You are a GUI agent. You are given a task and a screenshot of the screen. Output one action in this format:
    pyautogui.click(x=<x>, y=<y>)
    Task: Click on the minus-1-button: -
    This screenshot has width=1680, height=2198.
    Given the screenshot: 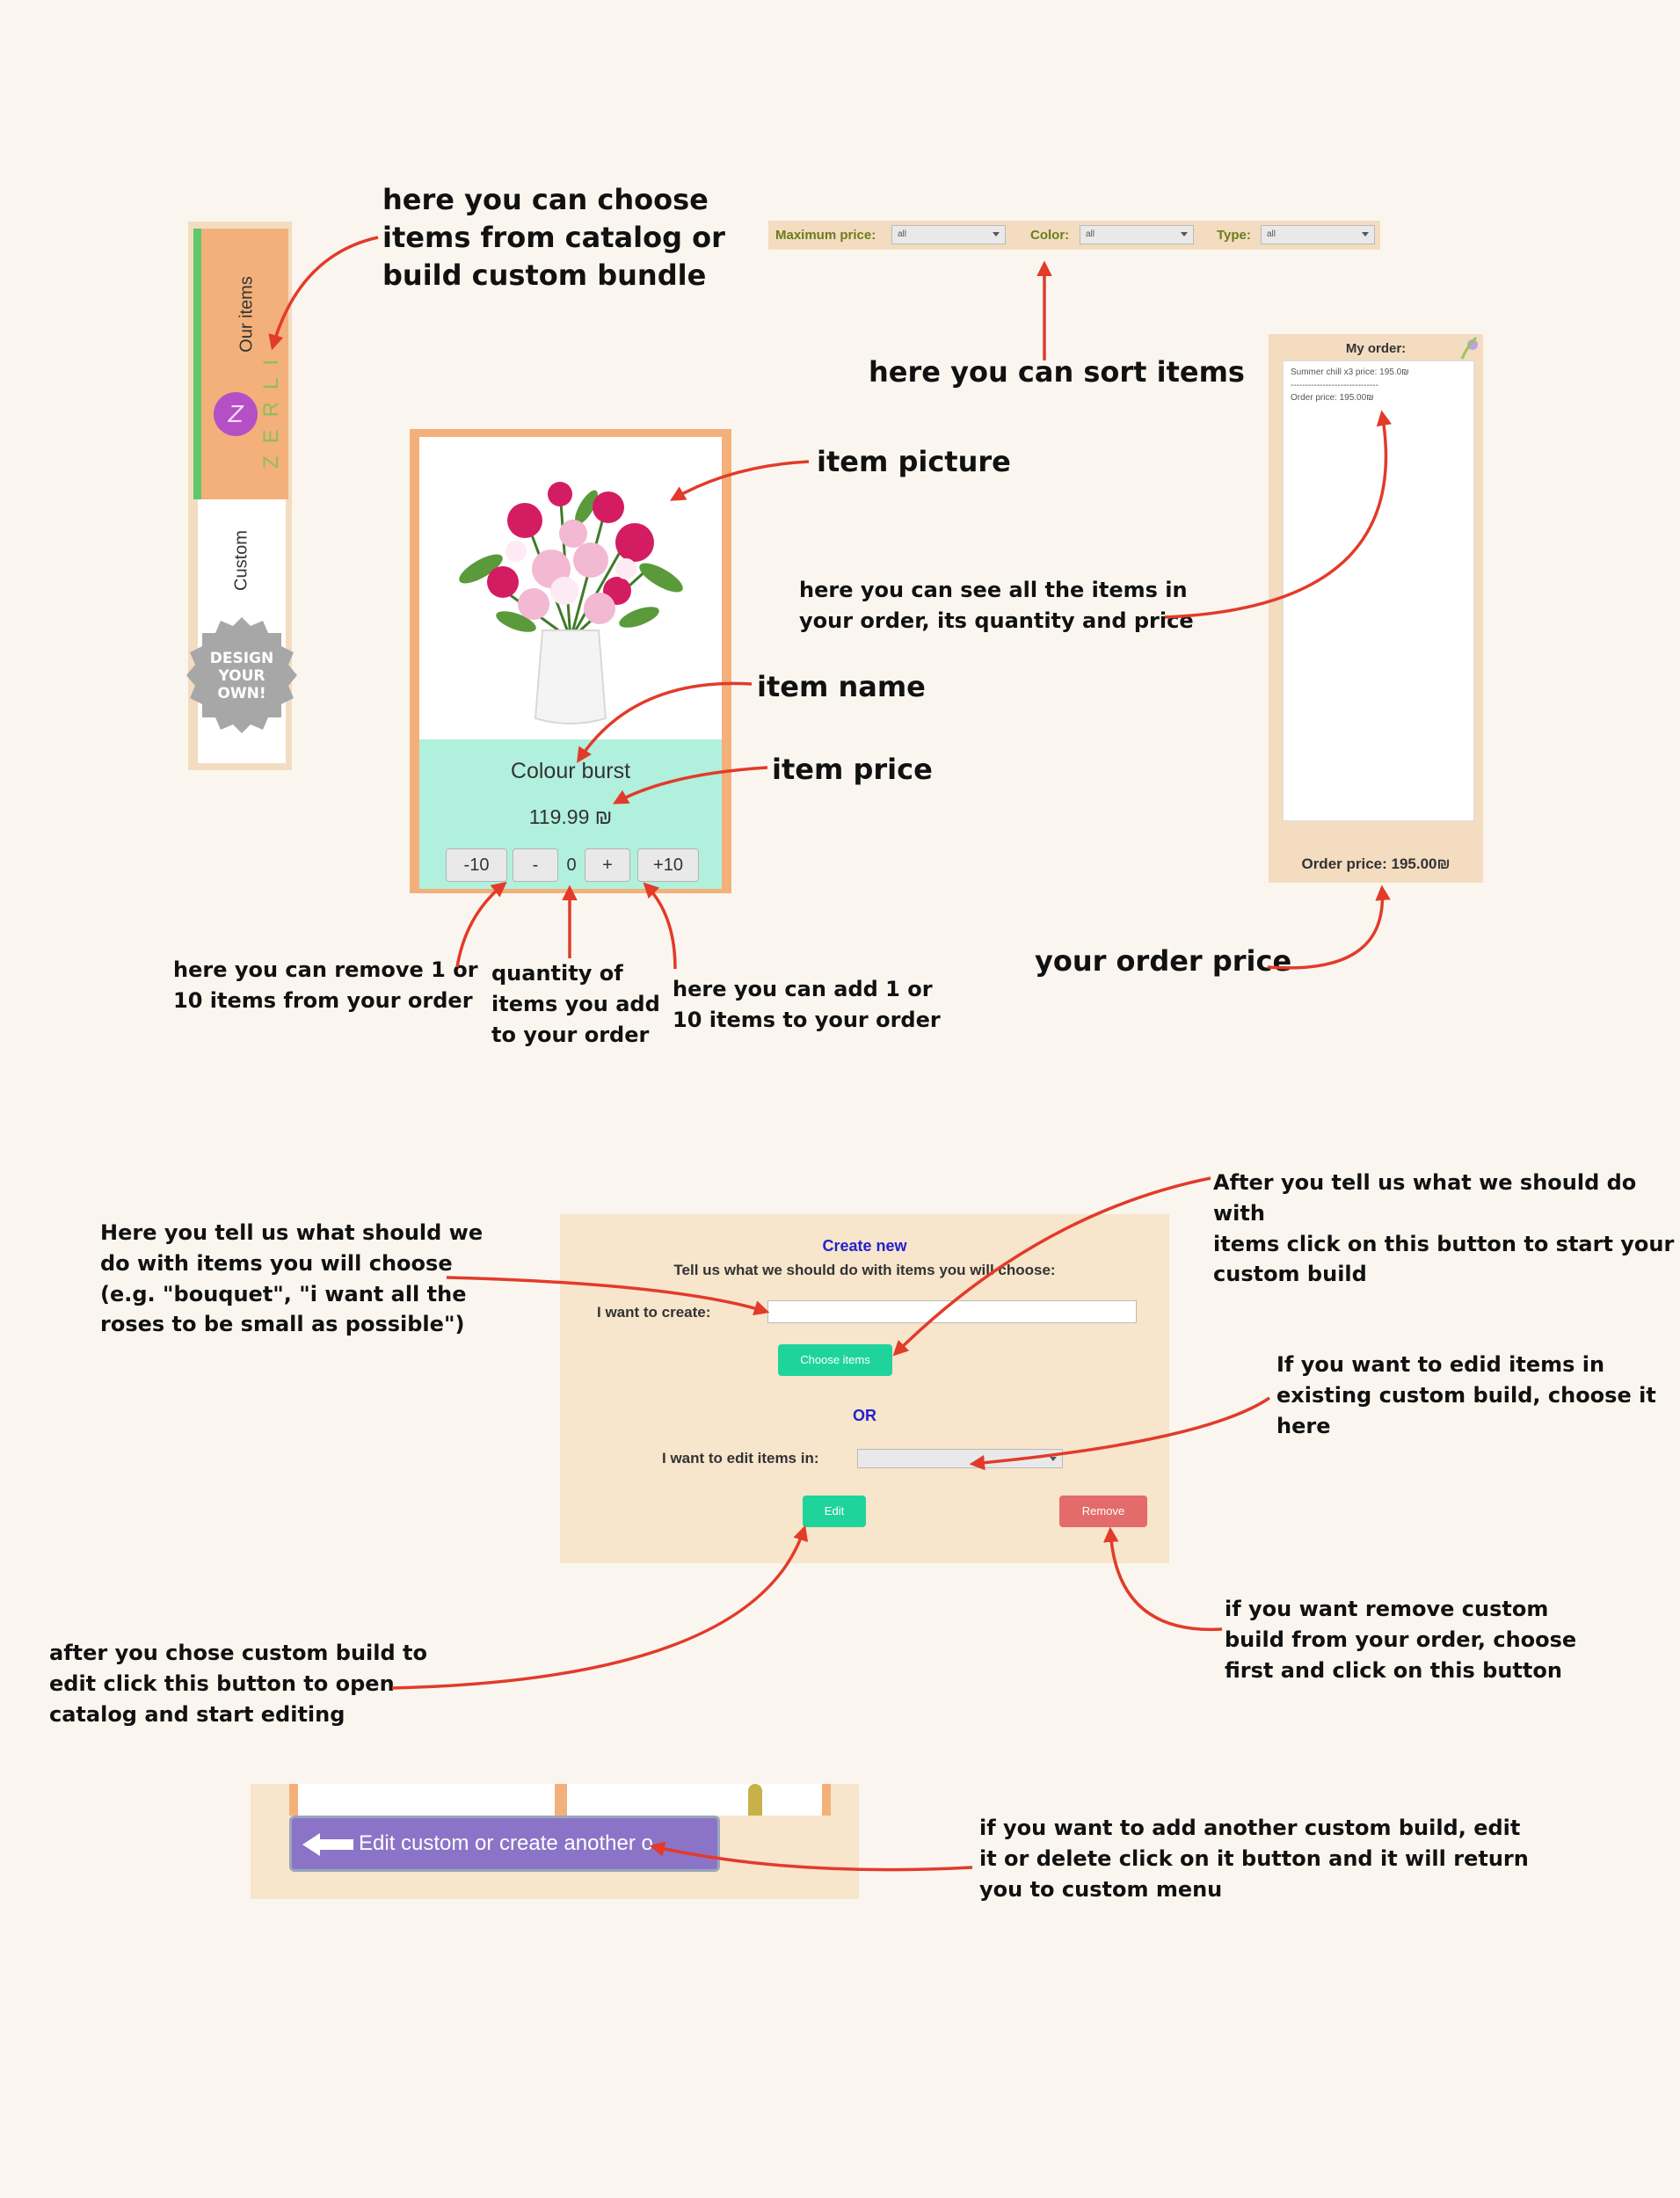 What is the action you would take?
    pyautogui.click(x=535, y=865)
    